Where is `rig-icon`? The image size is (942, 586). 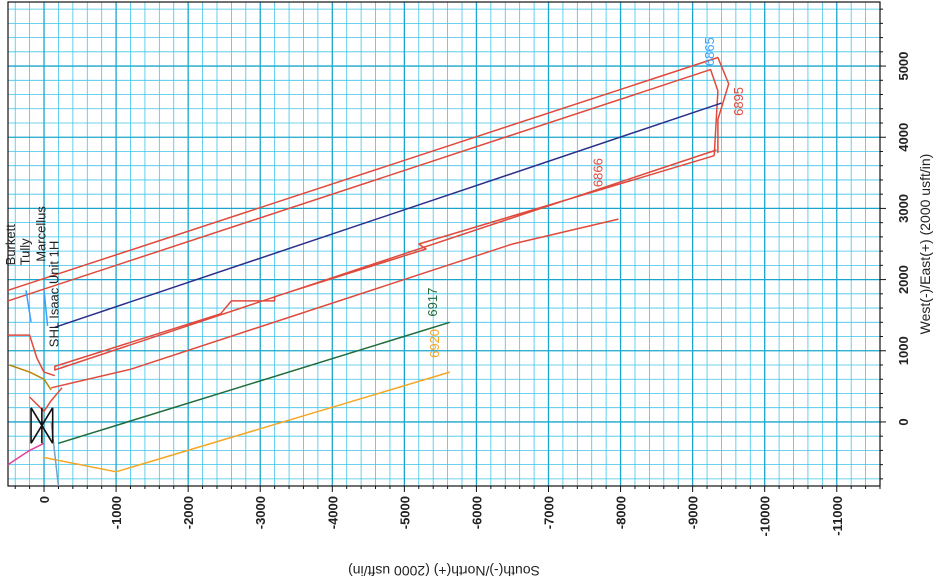
rig-icon is located at coordinates (42, 425).